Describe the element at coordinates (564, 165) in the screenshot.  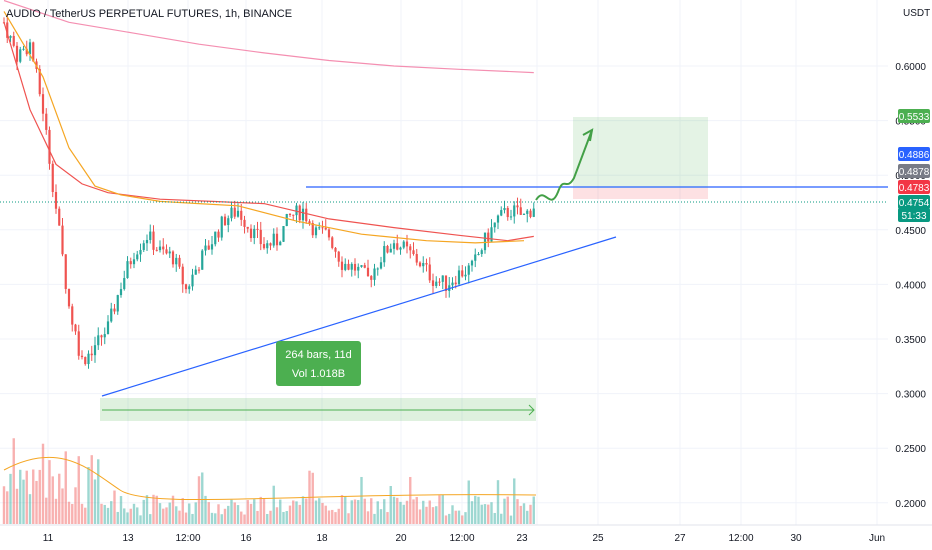
I see `projection-path` at that location.